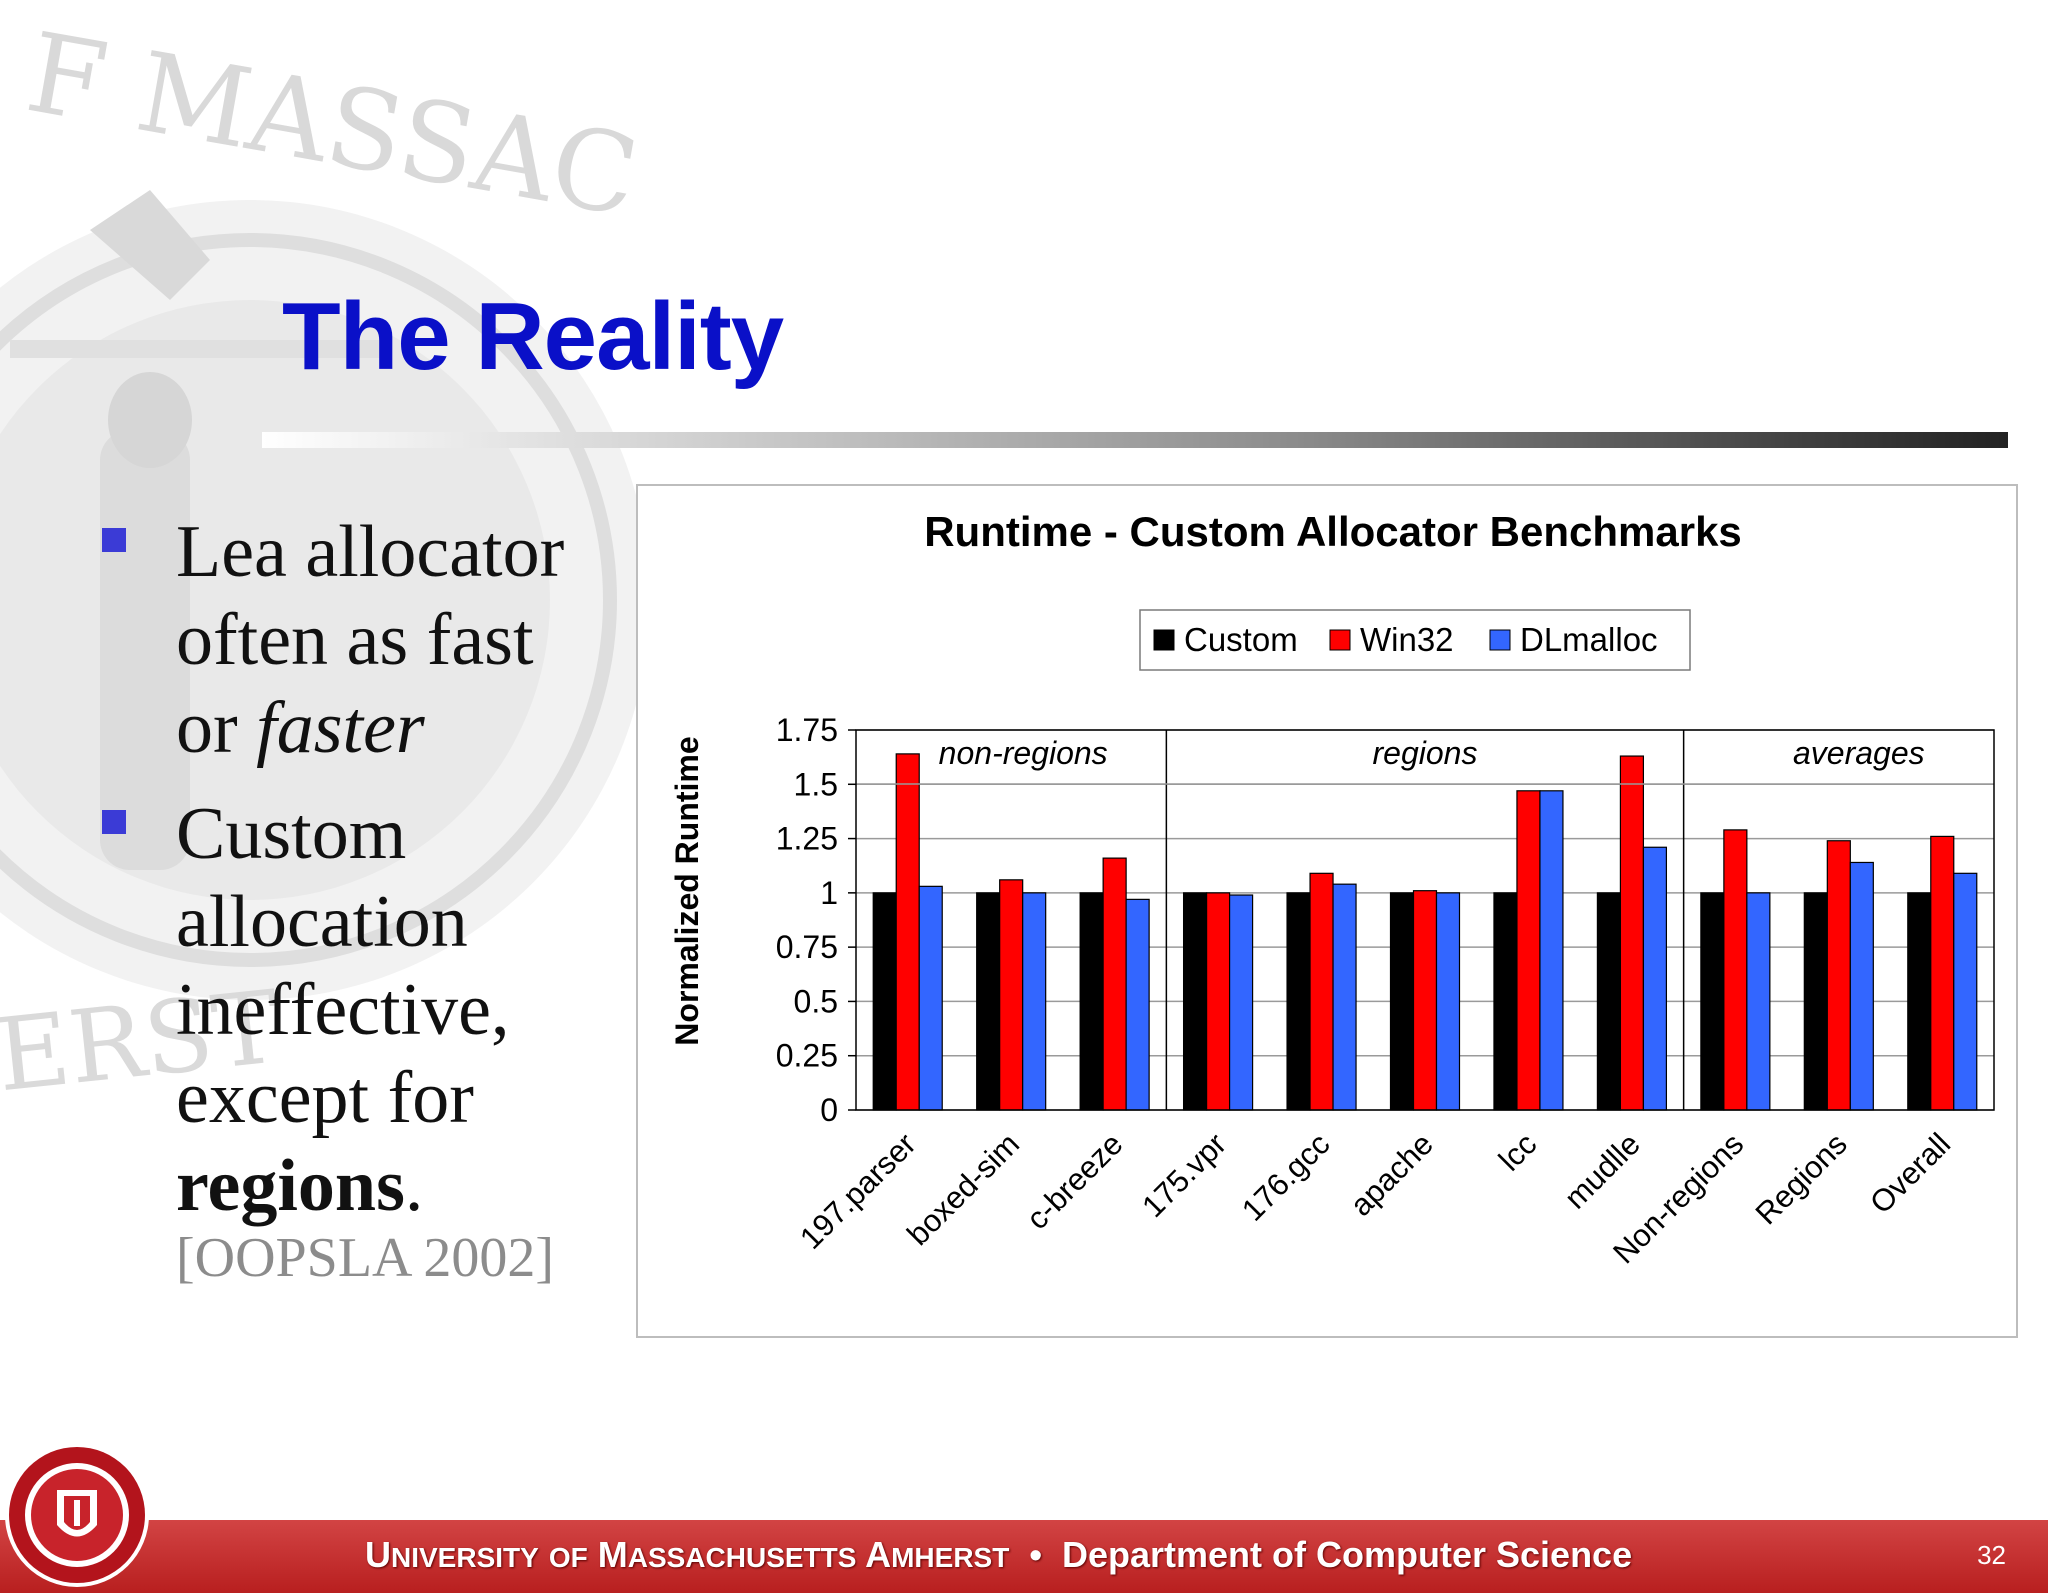  I want to click on bar-win32-non-regions, so click(1735, 970).